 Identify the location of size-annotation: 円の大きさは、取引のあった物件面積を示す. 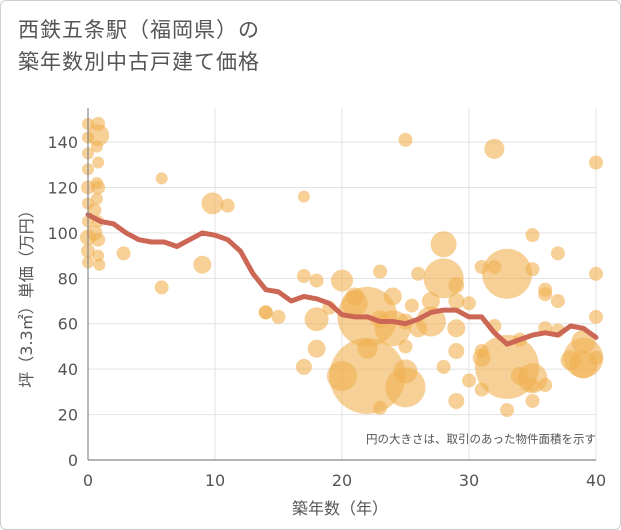
(481, 439).